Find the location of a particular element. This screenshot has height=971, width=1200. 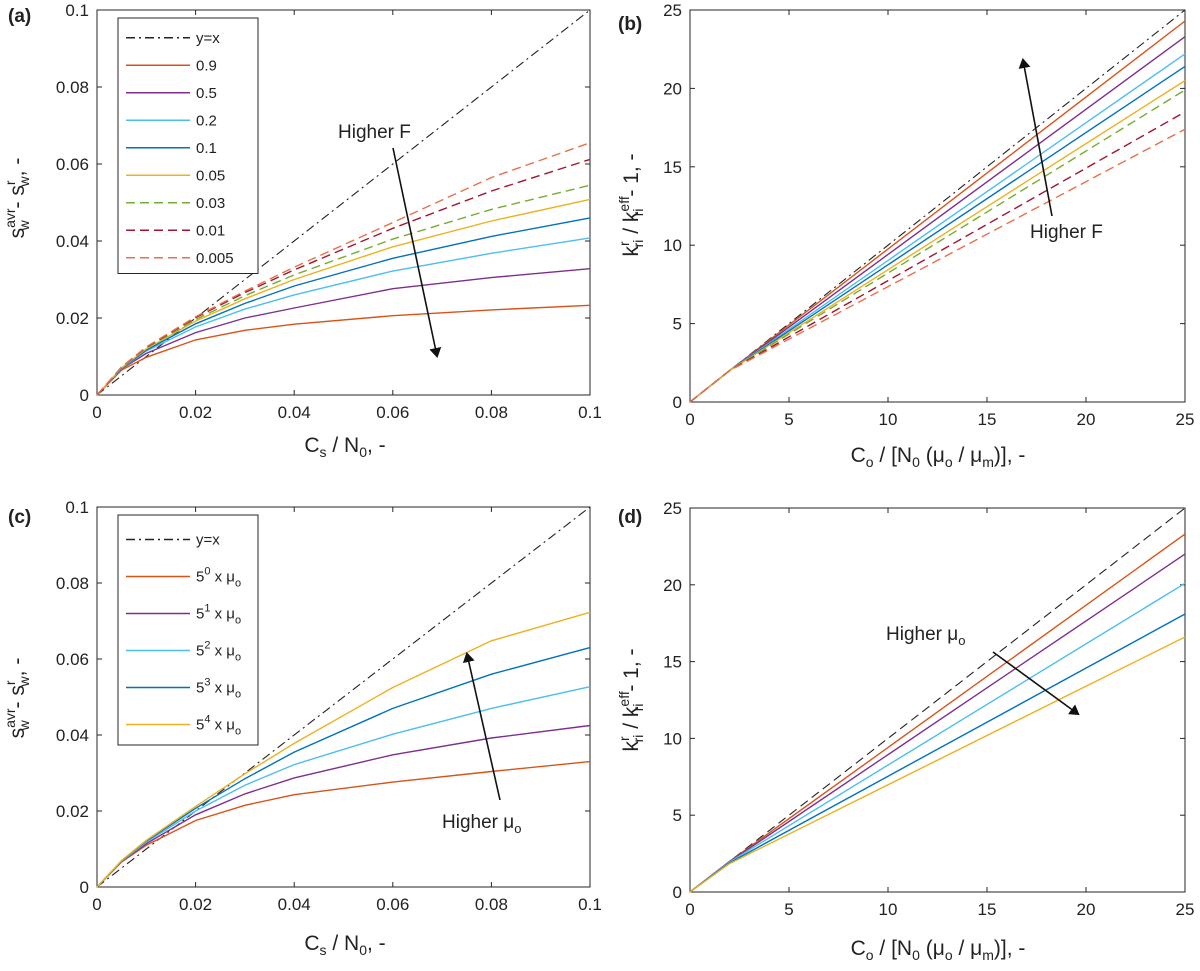

annotation-arrow-b is located at coordinates (1035, 137).